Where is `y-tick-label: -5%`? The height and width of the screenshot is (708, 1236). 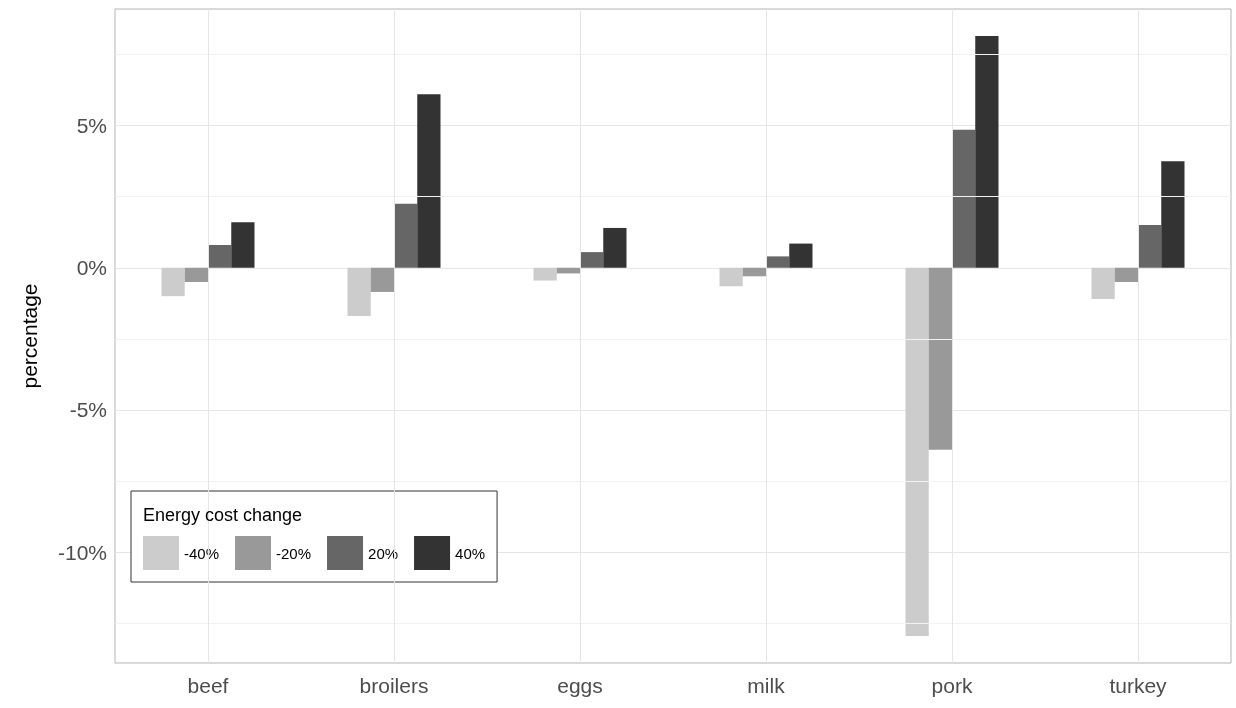 y-tick-label: -5% is located at coordinates (88, 410).